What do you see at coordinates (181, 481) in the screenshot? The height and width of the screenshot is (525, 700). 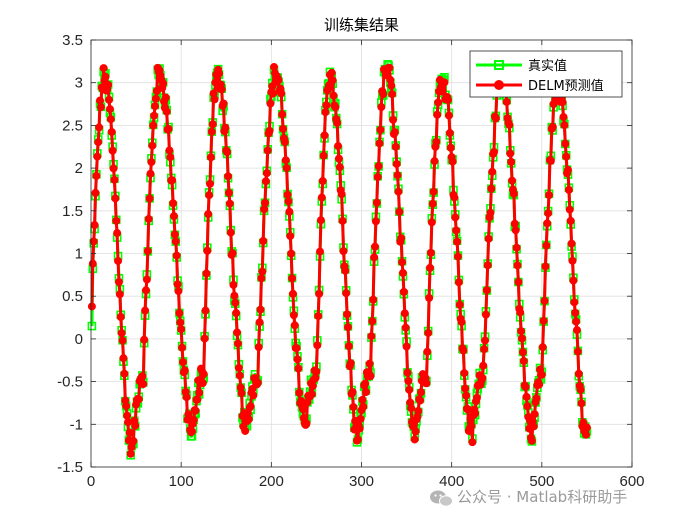 I see `x-tick-label: 100` at bounding box center [181, 481].